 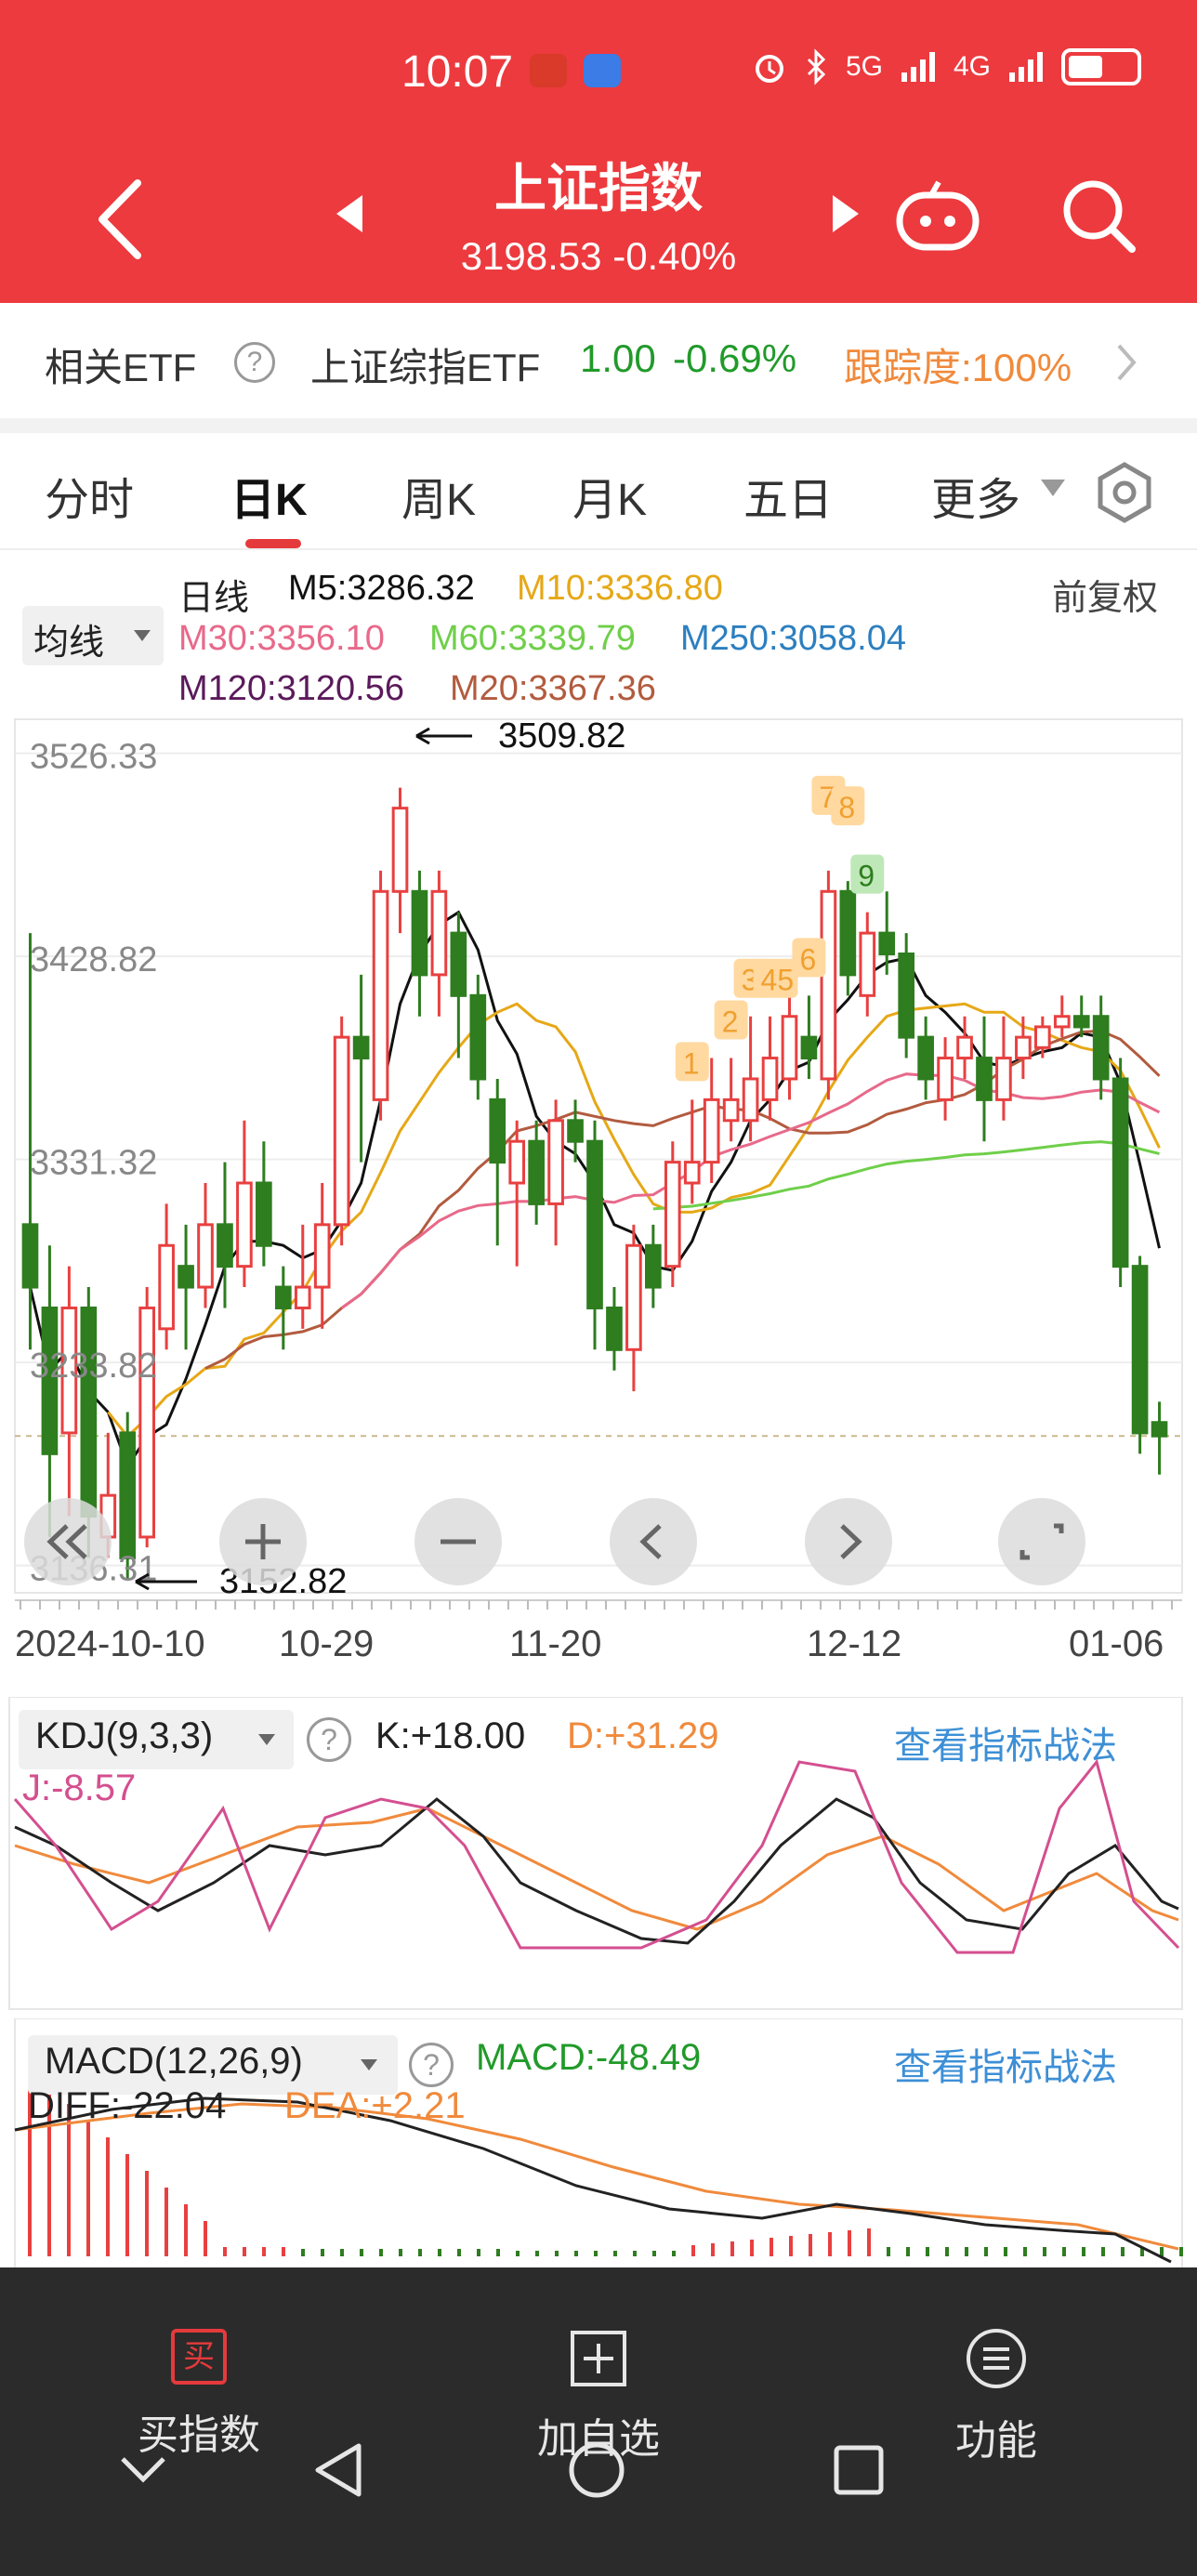 I want to click on high-value-label: 3509.82, so click(x=561, y=736).